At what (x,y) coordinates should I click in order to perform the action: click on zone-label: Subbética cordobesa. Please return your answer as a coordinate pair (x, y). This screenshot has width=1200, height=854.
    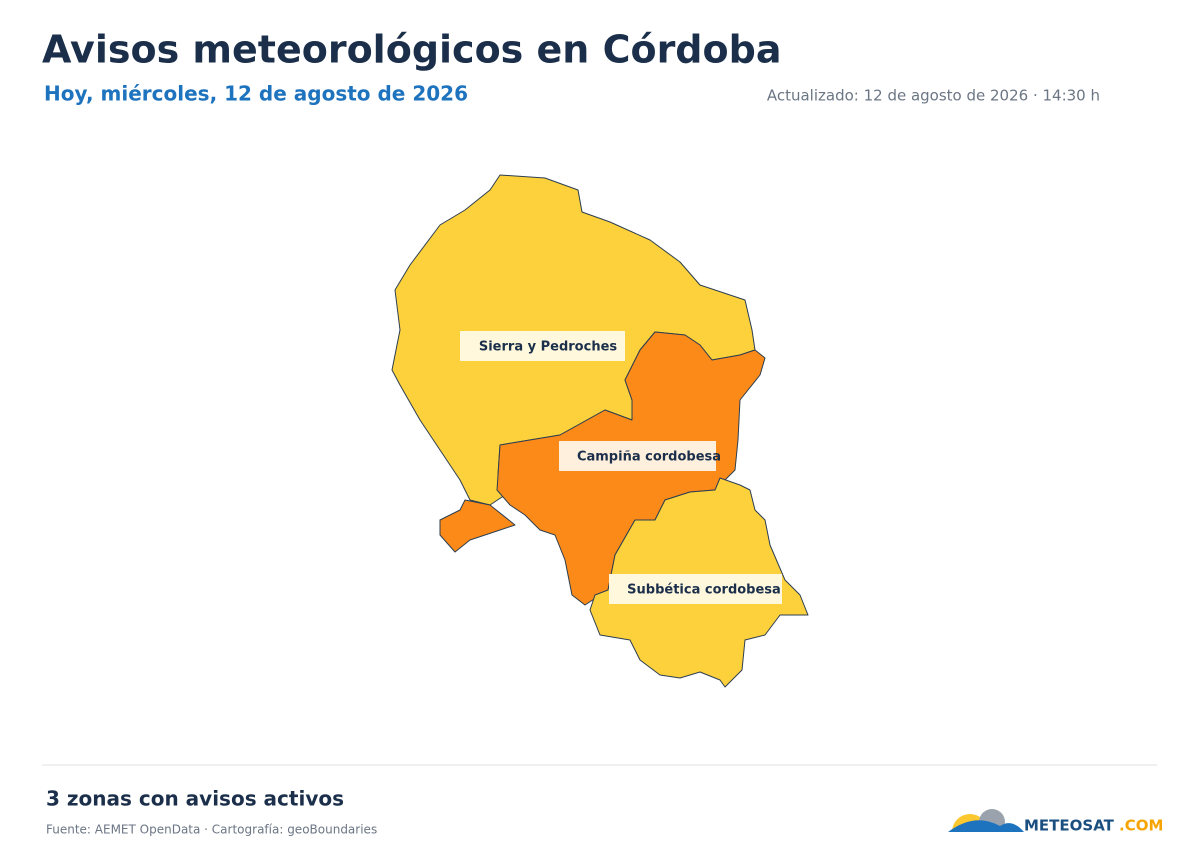
    Looking at the image, I should click on (704, 590).